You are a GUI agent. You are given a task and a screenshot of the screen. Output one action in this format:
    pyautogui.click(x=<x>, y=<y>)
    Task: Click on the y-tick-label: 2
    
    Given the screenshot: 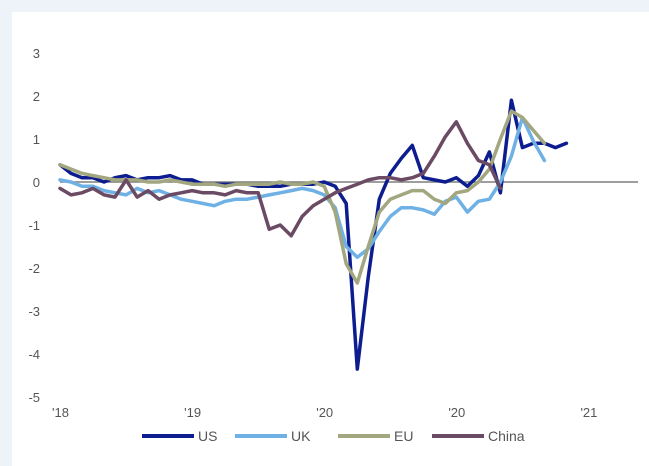 What is the action you would take?
    pyautogui.click(x=36, y=96)
    